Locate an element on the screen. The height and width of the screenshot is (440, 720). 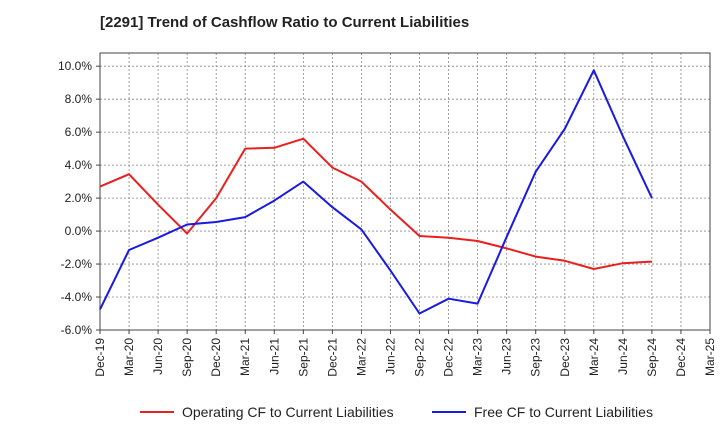
x-tick-label: Dec-21 is located at coordinates (332, 357).